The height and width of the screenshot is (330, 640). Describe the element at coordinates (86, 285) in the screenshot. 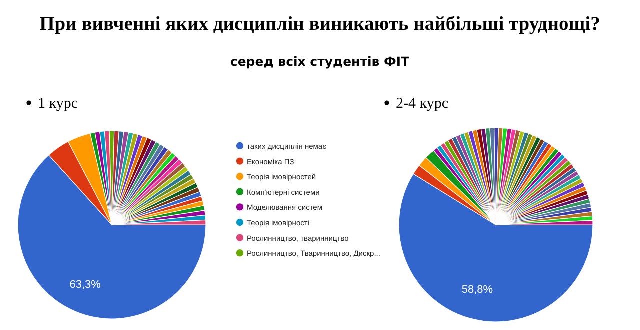

I see `data-label: 63,3%` at that location.